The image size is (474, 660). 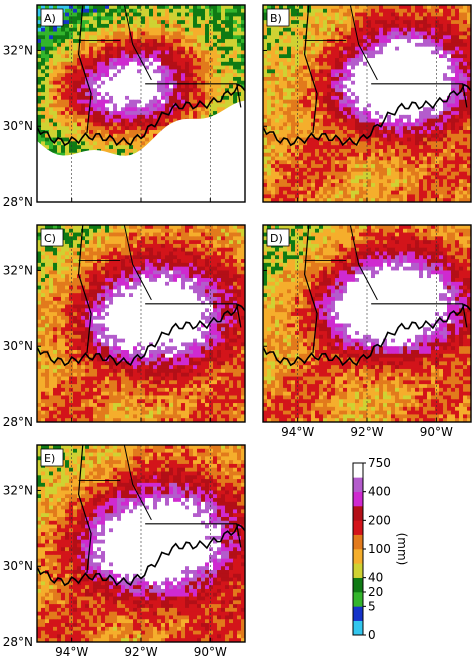 What do you see at coordinates (375, 592) in the screenshot?
I see `colorbar-tick-label: 20` at bounding box center [375, 592].